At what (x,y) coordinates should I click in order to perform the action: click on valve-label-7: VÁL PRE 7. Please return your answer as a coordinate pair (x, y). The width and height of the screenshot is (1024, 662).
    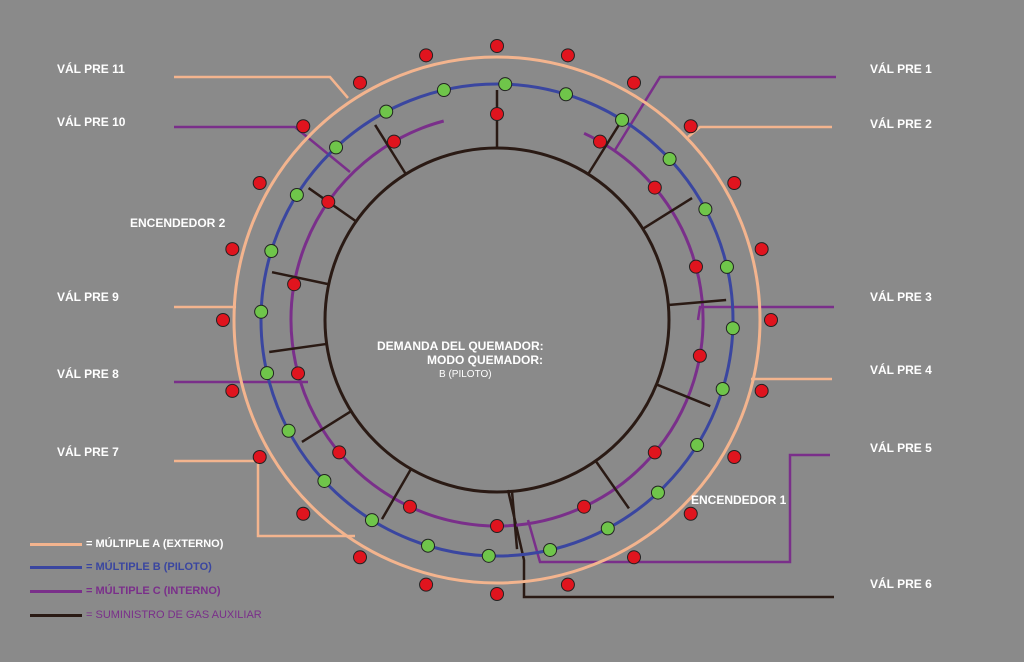
    Looking at the image, I should click on (88, 452).